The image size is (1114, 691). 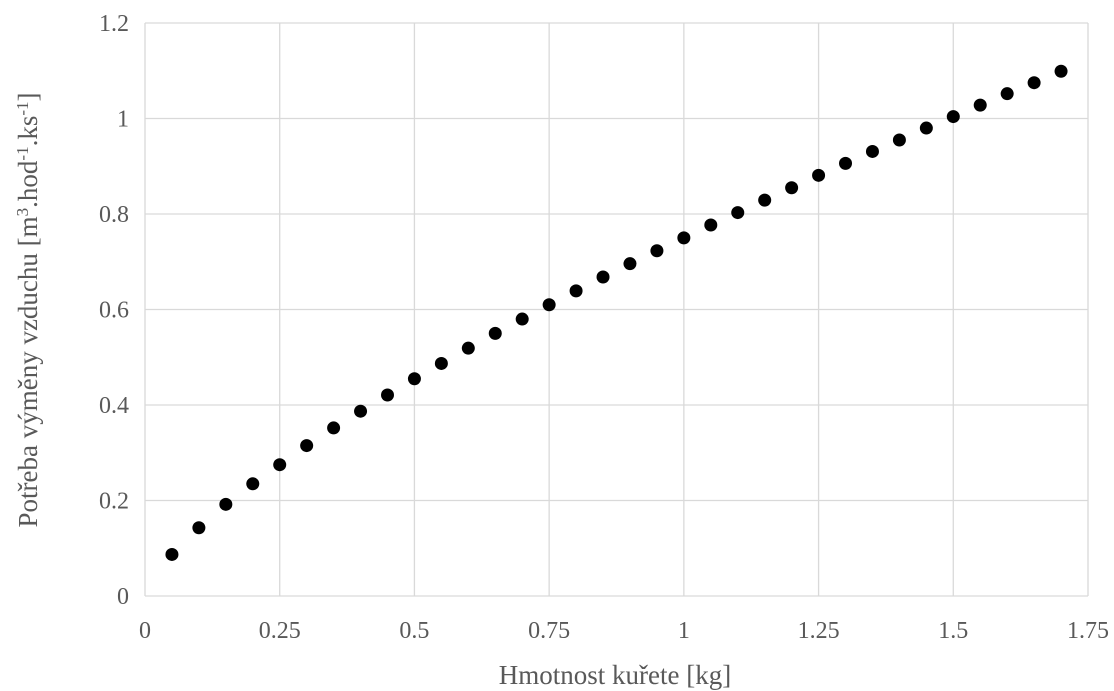 I want to click on y-axis-ticks: 0 0.2 0.4 0.6 0.8 1 1.2, so click(x=114, y=310).